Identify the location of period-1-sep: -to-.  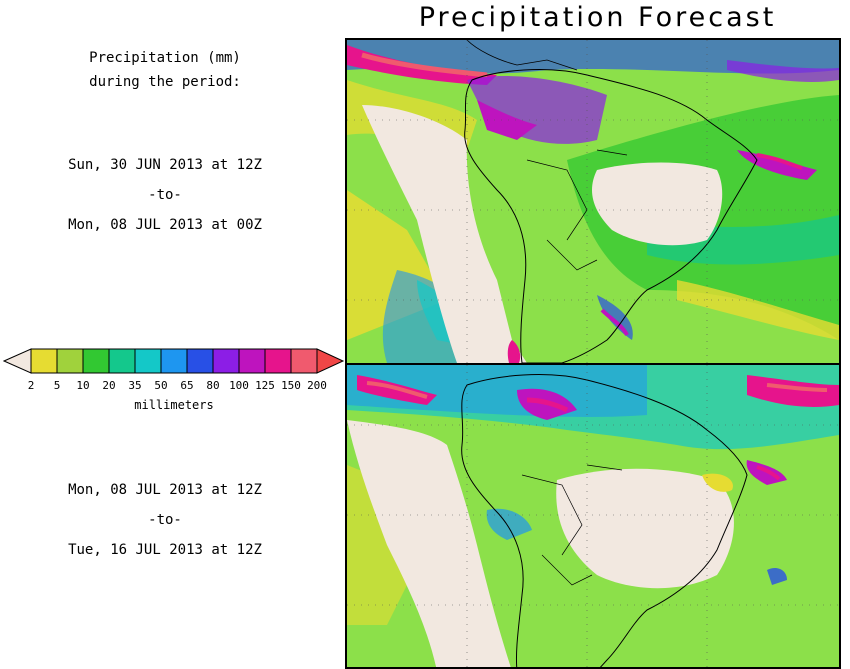
(165, 195).